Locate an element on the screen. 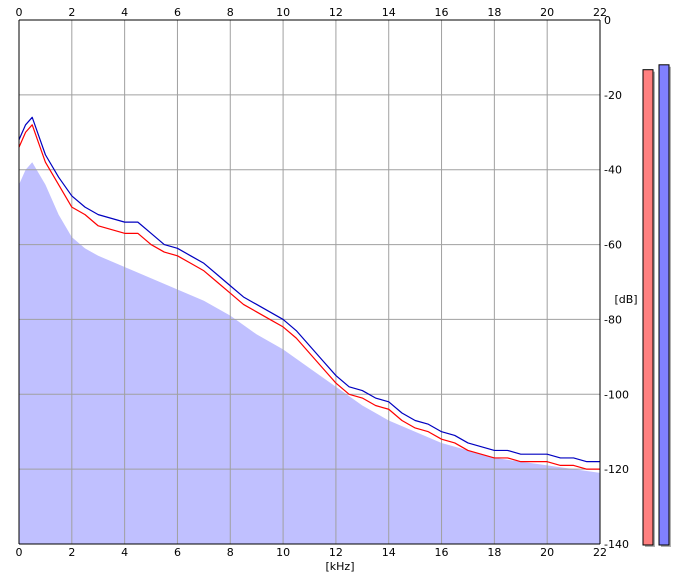 The width and height of the screenshot is (683, 584). y-tick-label: 0 is located at coordinates (607, 20).